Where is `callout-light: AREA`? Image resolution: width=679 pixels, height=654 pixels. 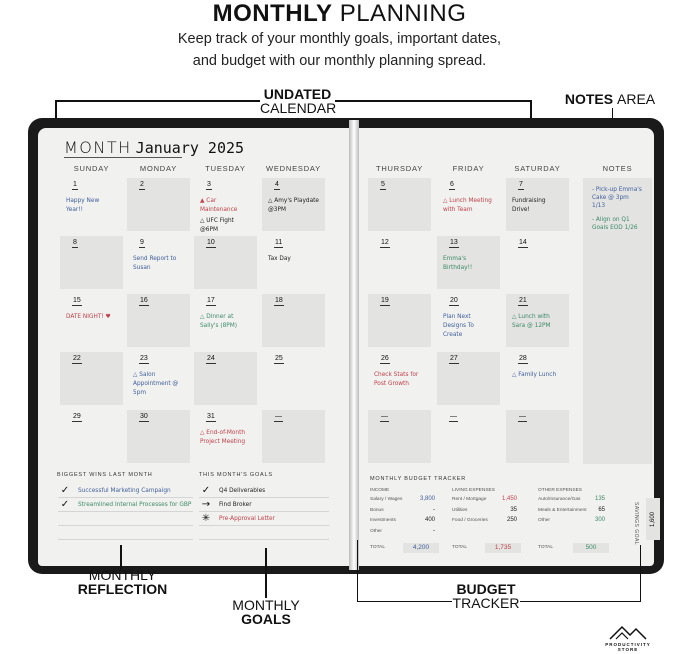
callout-light: AREA is located at coordinates (636, 99).